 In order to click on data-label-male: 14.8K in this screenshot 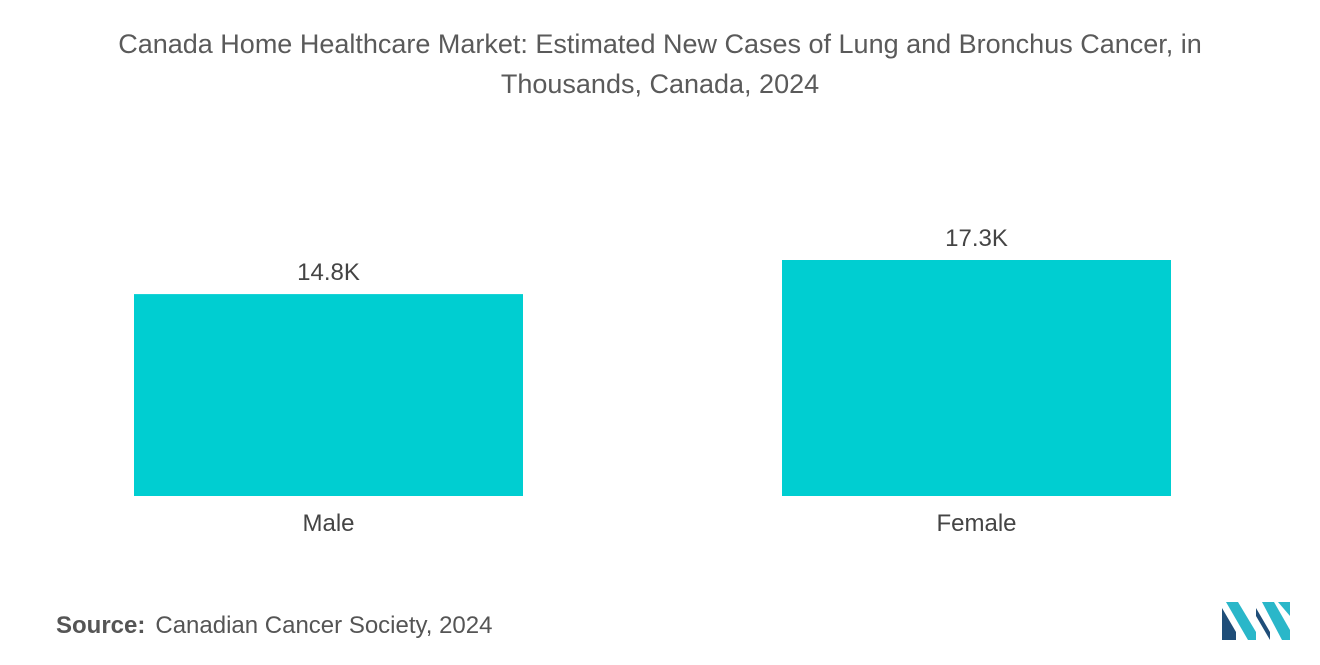, I will do `click(328, 272)`.